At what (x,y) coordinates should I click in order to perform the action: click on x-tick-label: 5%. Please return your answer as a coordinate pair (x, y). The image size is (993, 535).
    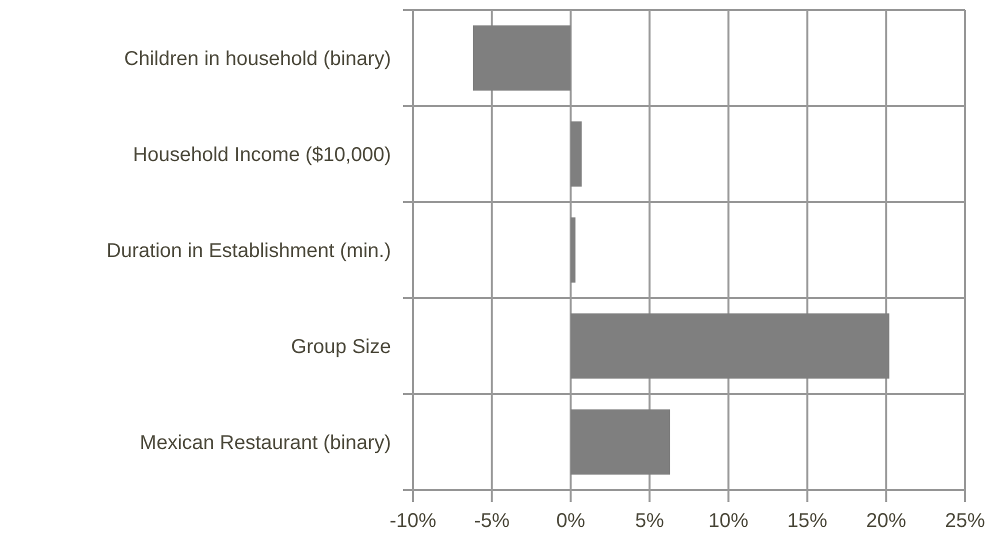
    Looking at the image, I should click on (649, 521).